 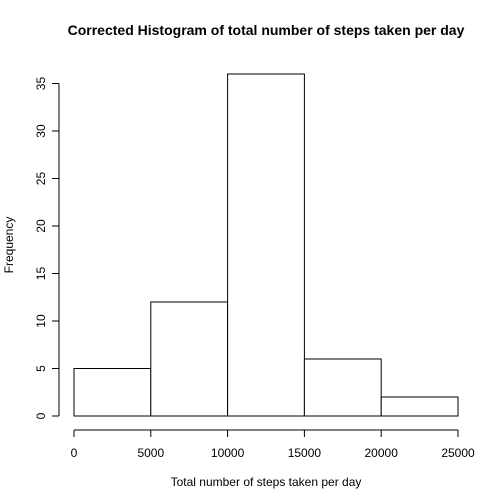 I want to click on x-tick-label: 25000, so click(x=458, y=453).